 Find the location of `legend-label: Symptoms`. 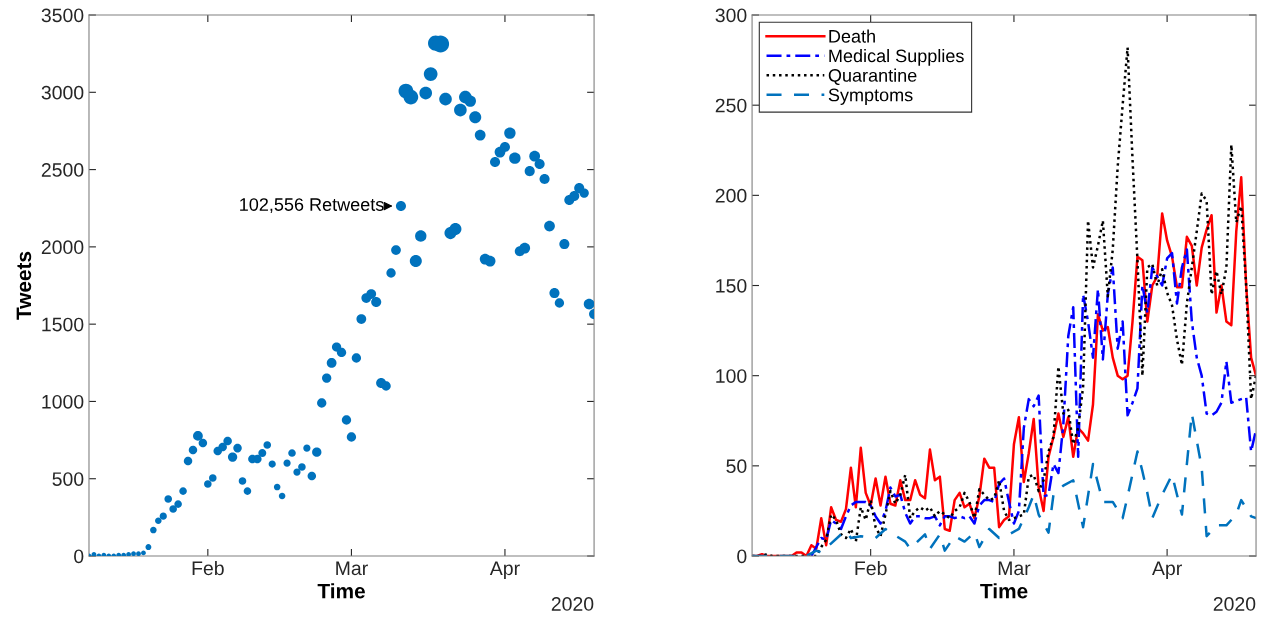

legend-label: Symptoms is located at coordinates (870, 96).